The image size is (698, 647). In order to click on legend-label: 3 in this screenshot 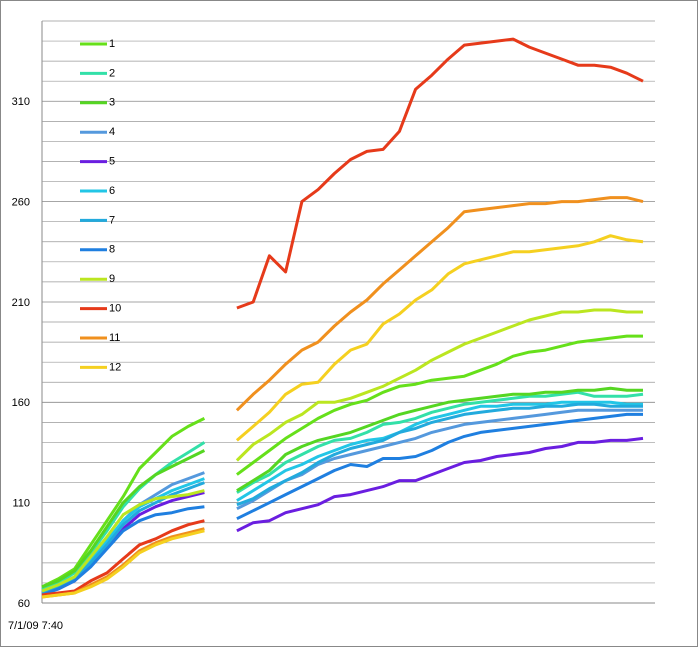, I will do `click(112, 103)`.